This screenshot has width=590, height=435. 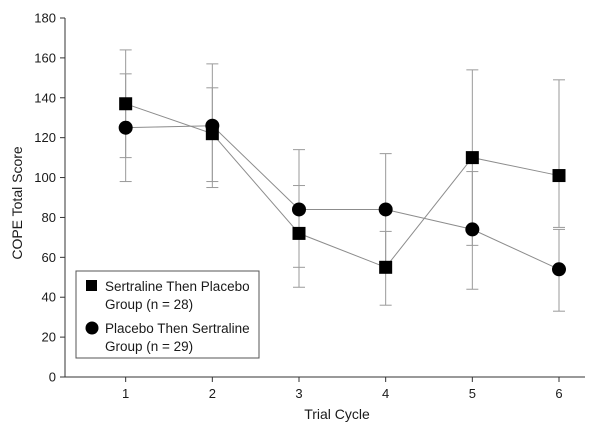 What do you see at coordinates (52, 377) in the screenshot?
I see `y-tick-label: 0` at bounding box center [52, 377].